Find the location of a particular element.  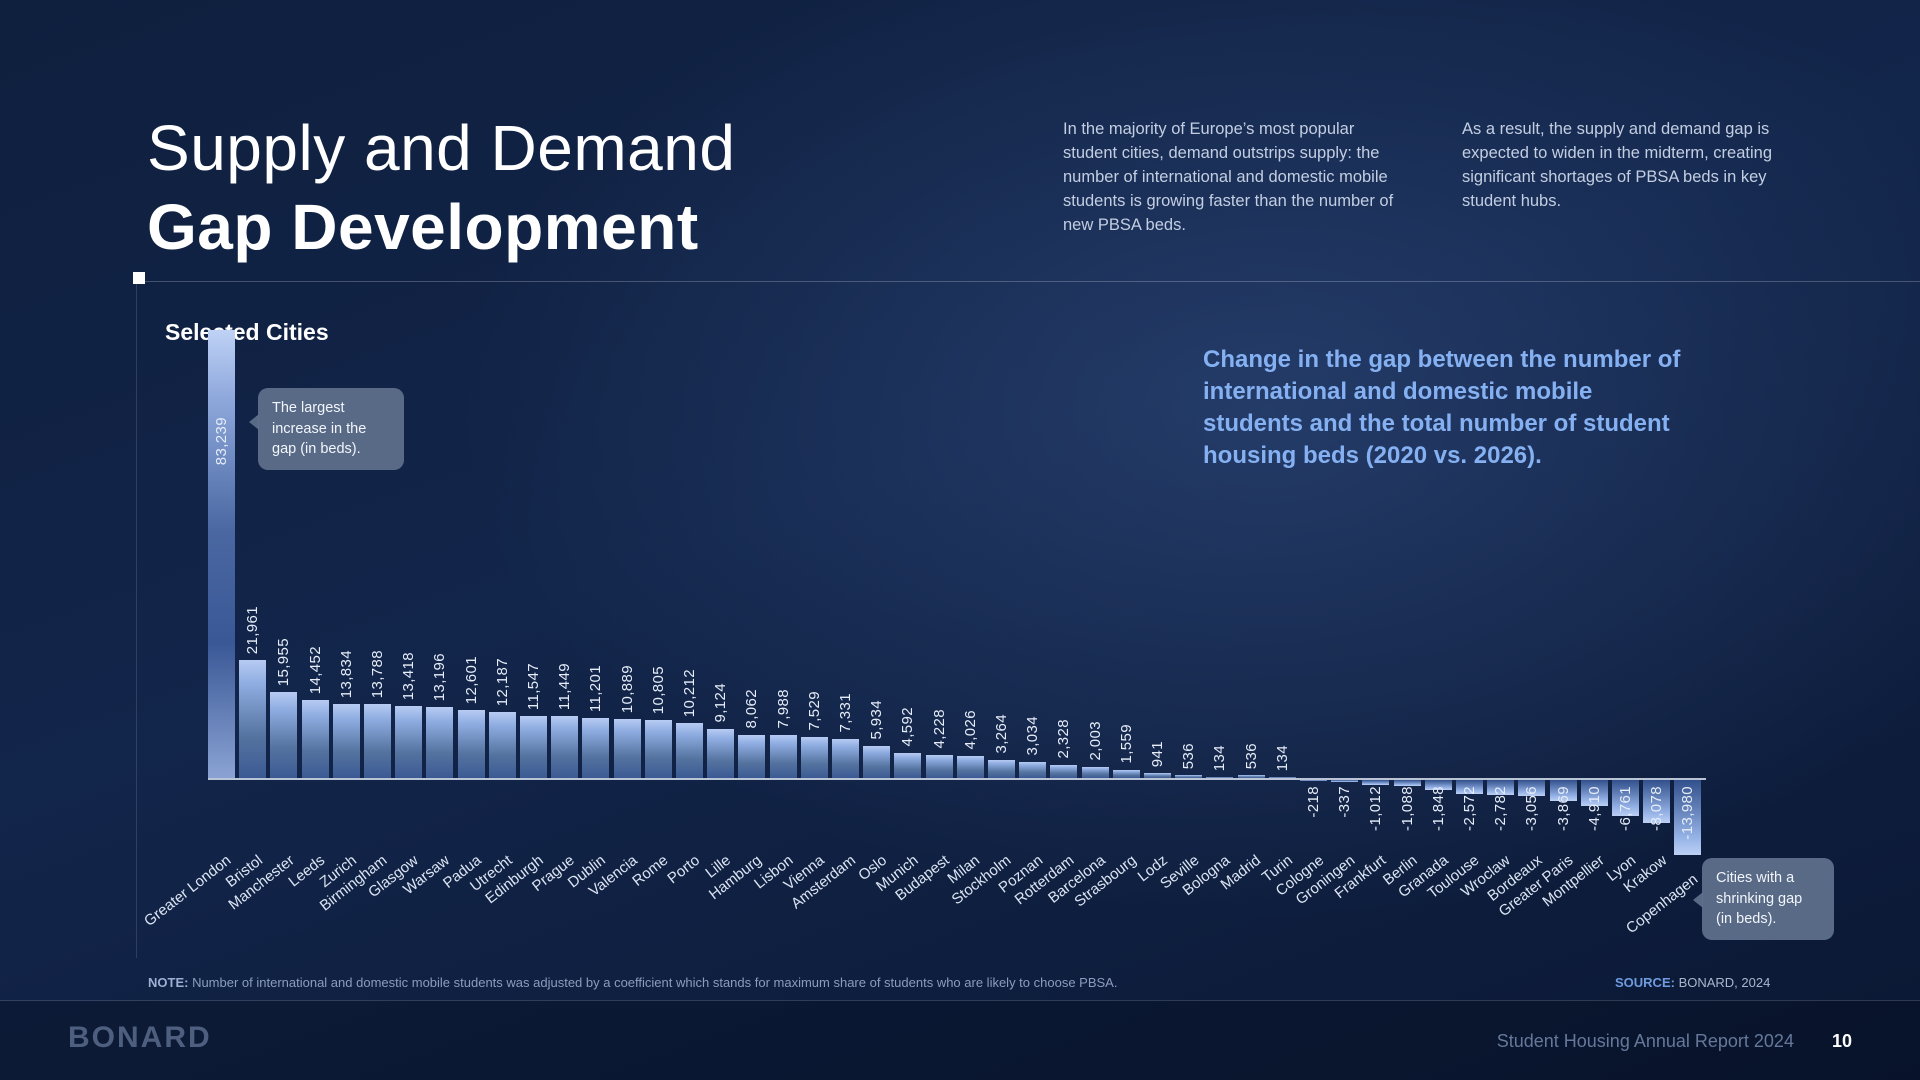

bar-krakow is located at coordinates (1657, 801).